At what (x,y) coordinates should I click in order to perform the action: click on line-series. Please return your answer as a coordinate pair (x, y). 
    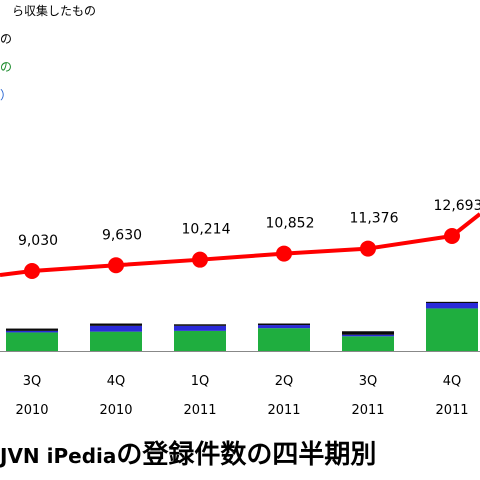
    Looking at the image, I should click on (240, 244).